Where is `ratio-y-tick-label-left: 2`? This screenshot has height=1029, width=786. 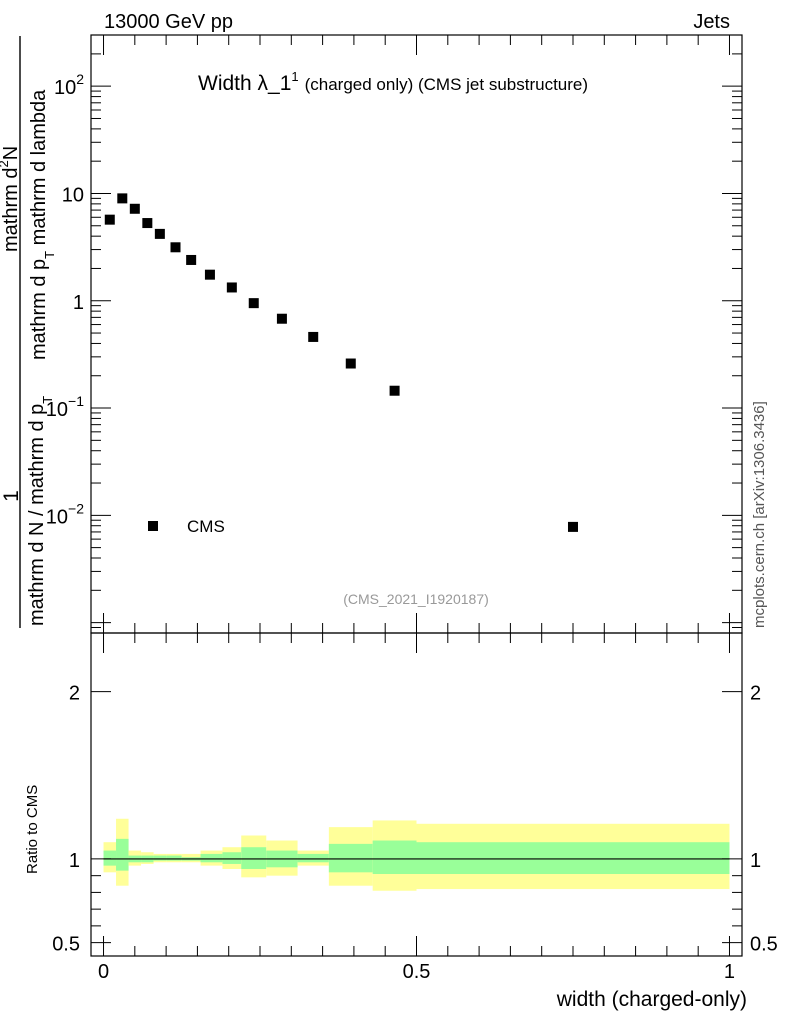 ratio-y-tick-label-left: 2 is located at coordinates (74, 694).